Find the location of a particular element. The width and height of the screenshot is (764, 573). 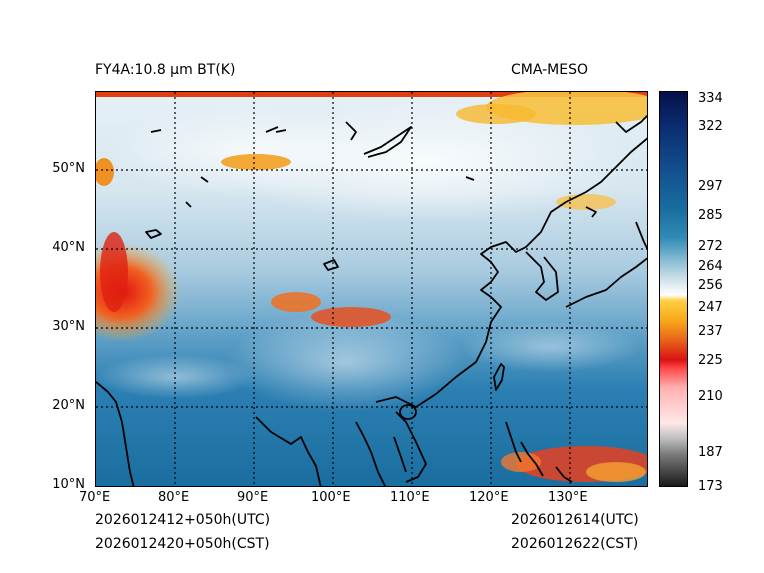

colorbar-tick: 297 is located at coordinates (710, 186).